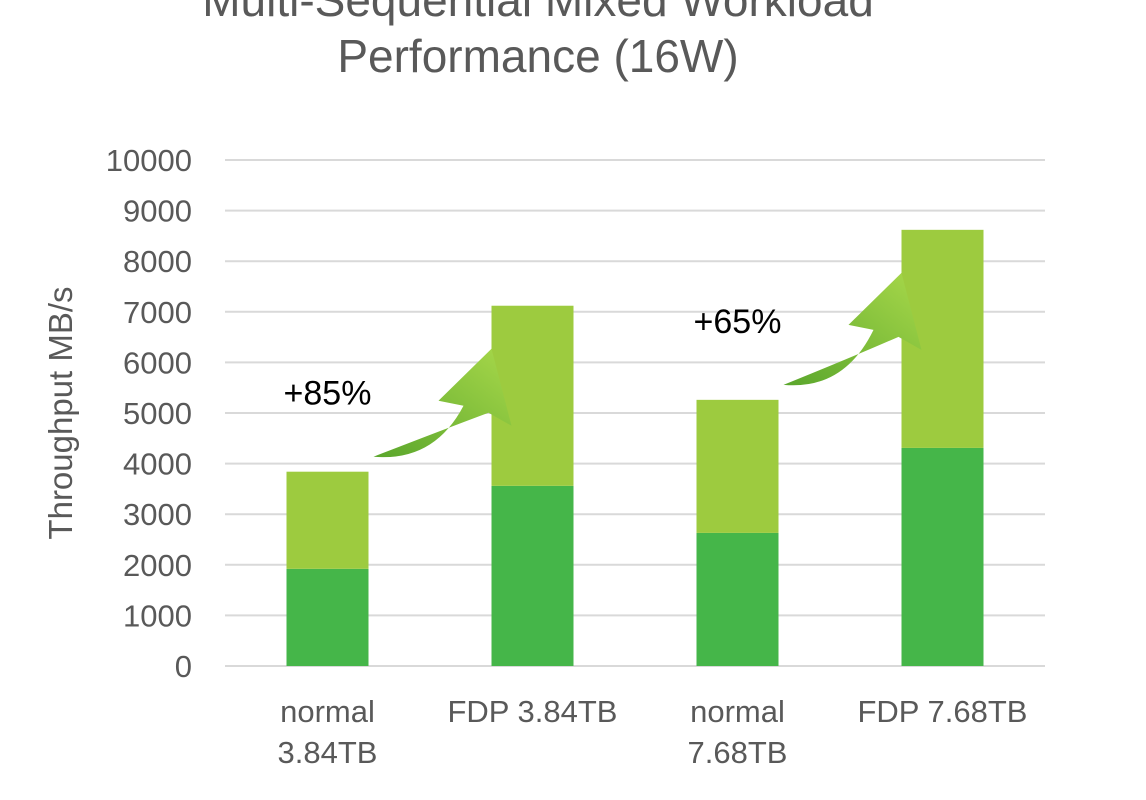 The image size is (1146, 800). I want to click on y-tick-label: 3000, so click(157, 514).